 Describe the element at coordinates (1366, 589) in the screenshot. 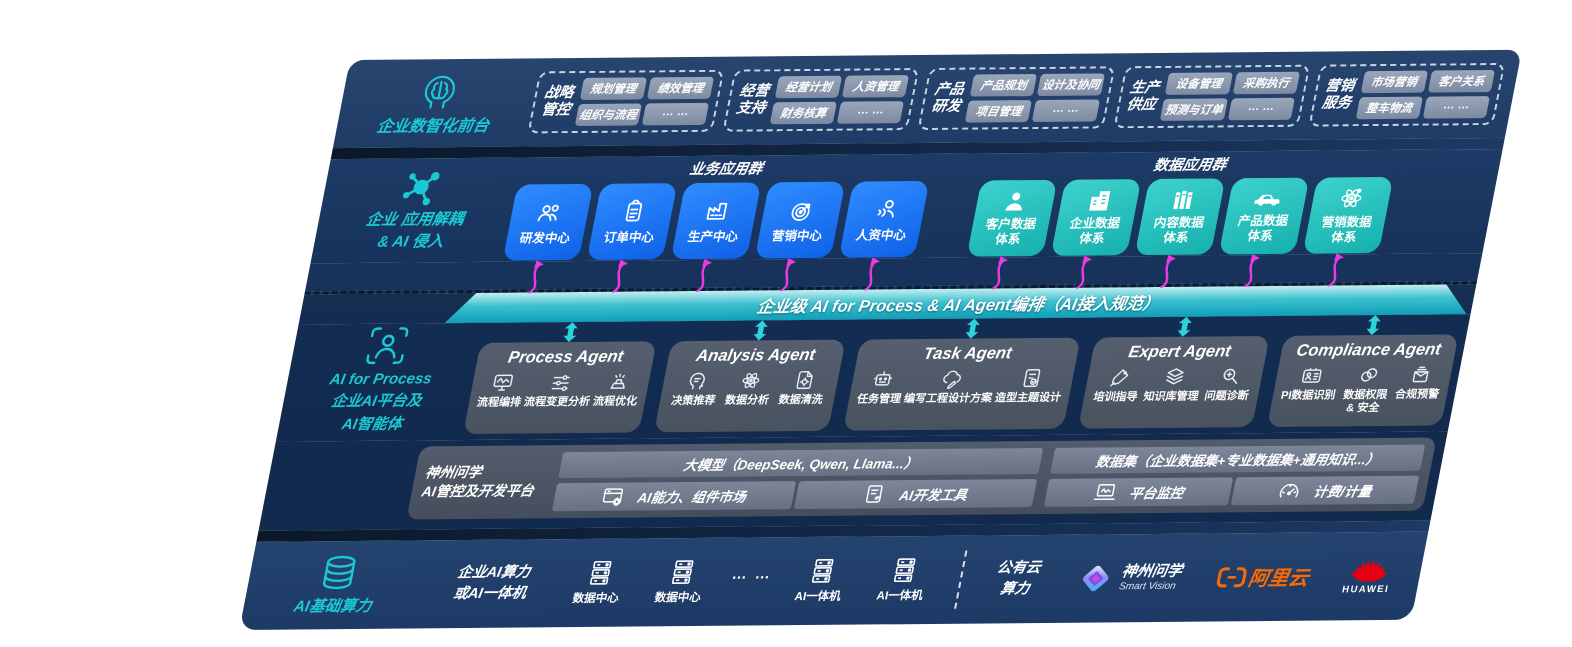

I see `vendor-name: HUAWEI` at that location.